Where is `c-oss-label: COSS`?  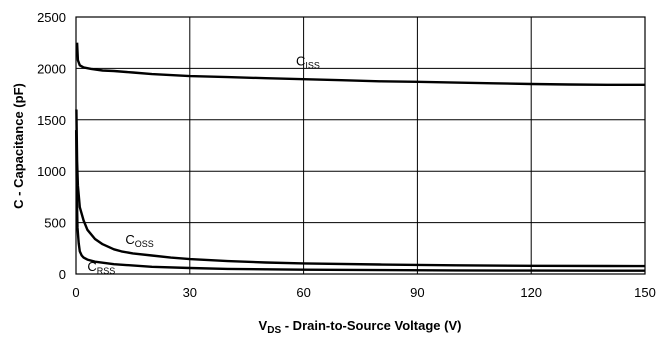 c-oss-label: COSS is located at coordinates (139, 240).